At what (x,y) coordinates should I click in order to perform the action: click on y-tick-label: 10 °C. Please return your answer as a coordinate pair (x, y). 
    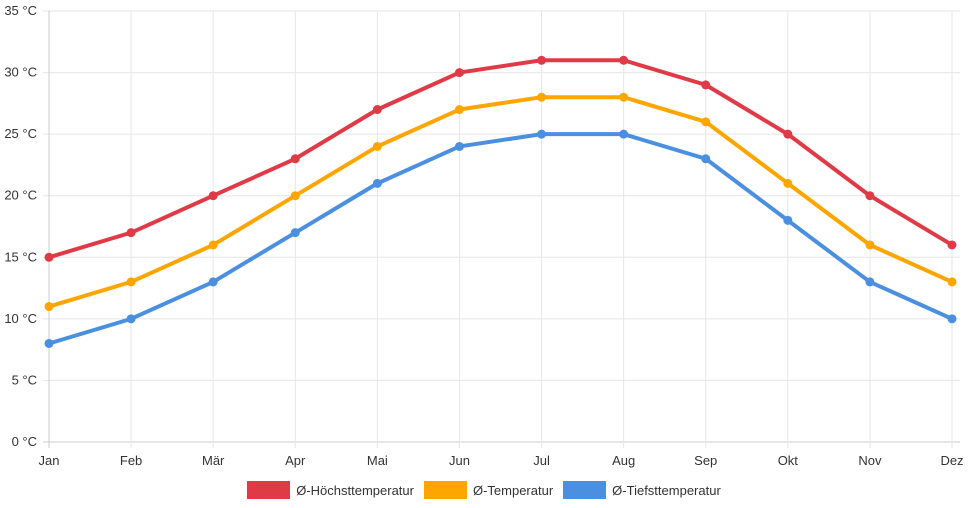
    Looking at the image, I should click on (20, 318).